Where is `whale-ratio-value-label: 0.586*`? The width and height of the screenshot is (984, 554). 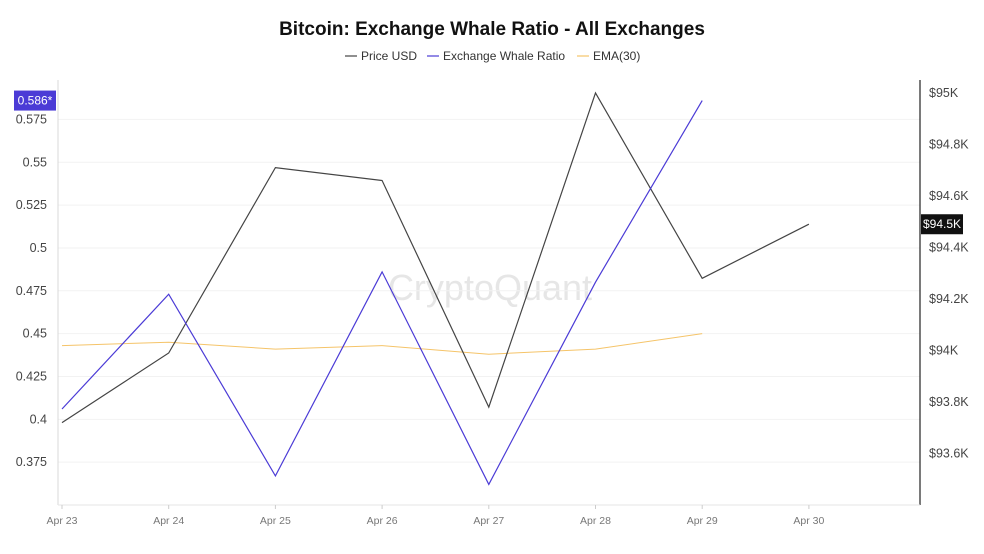
whale-ratio-value-label: 0.586* is located at coordinates (35, 101).